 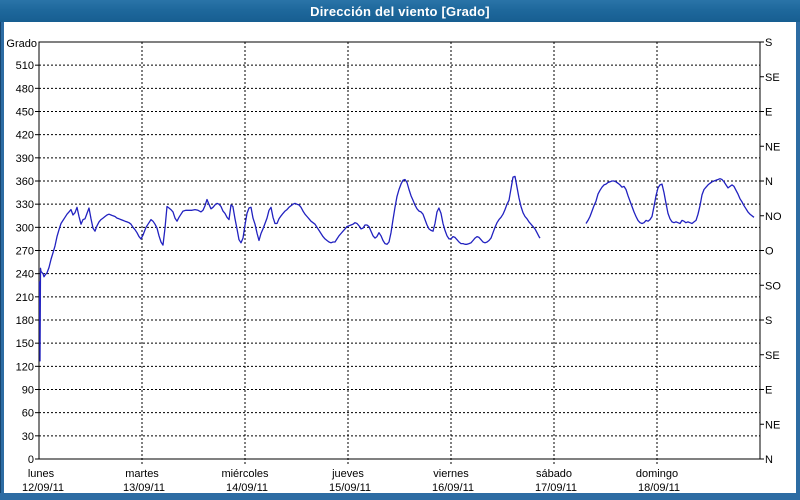 I want to click on svg-text: jueves, so click(x=347, y=474).